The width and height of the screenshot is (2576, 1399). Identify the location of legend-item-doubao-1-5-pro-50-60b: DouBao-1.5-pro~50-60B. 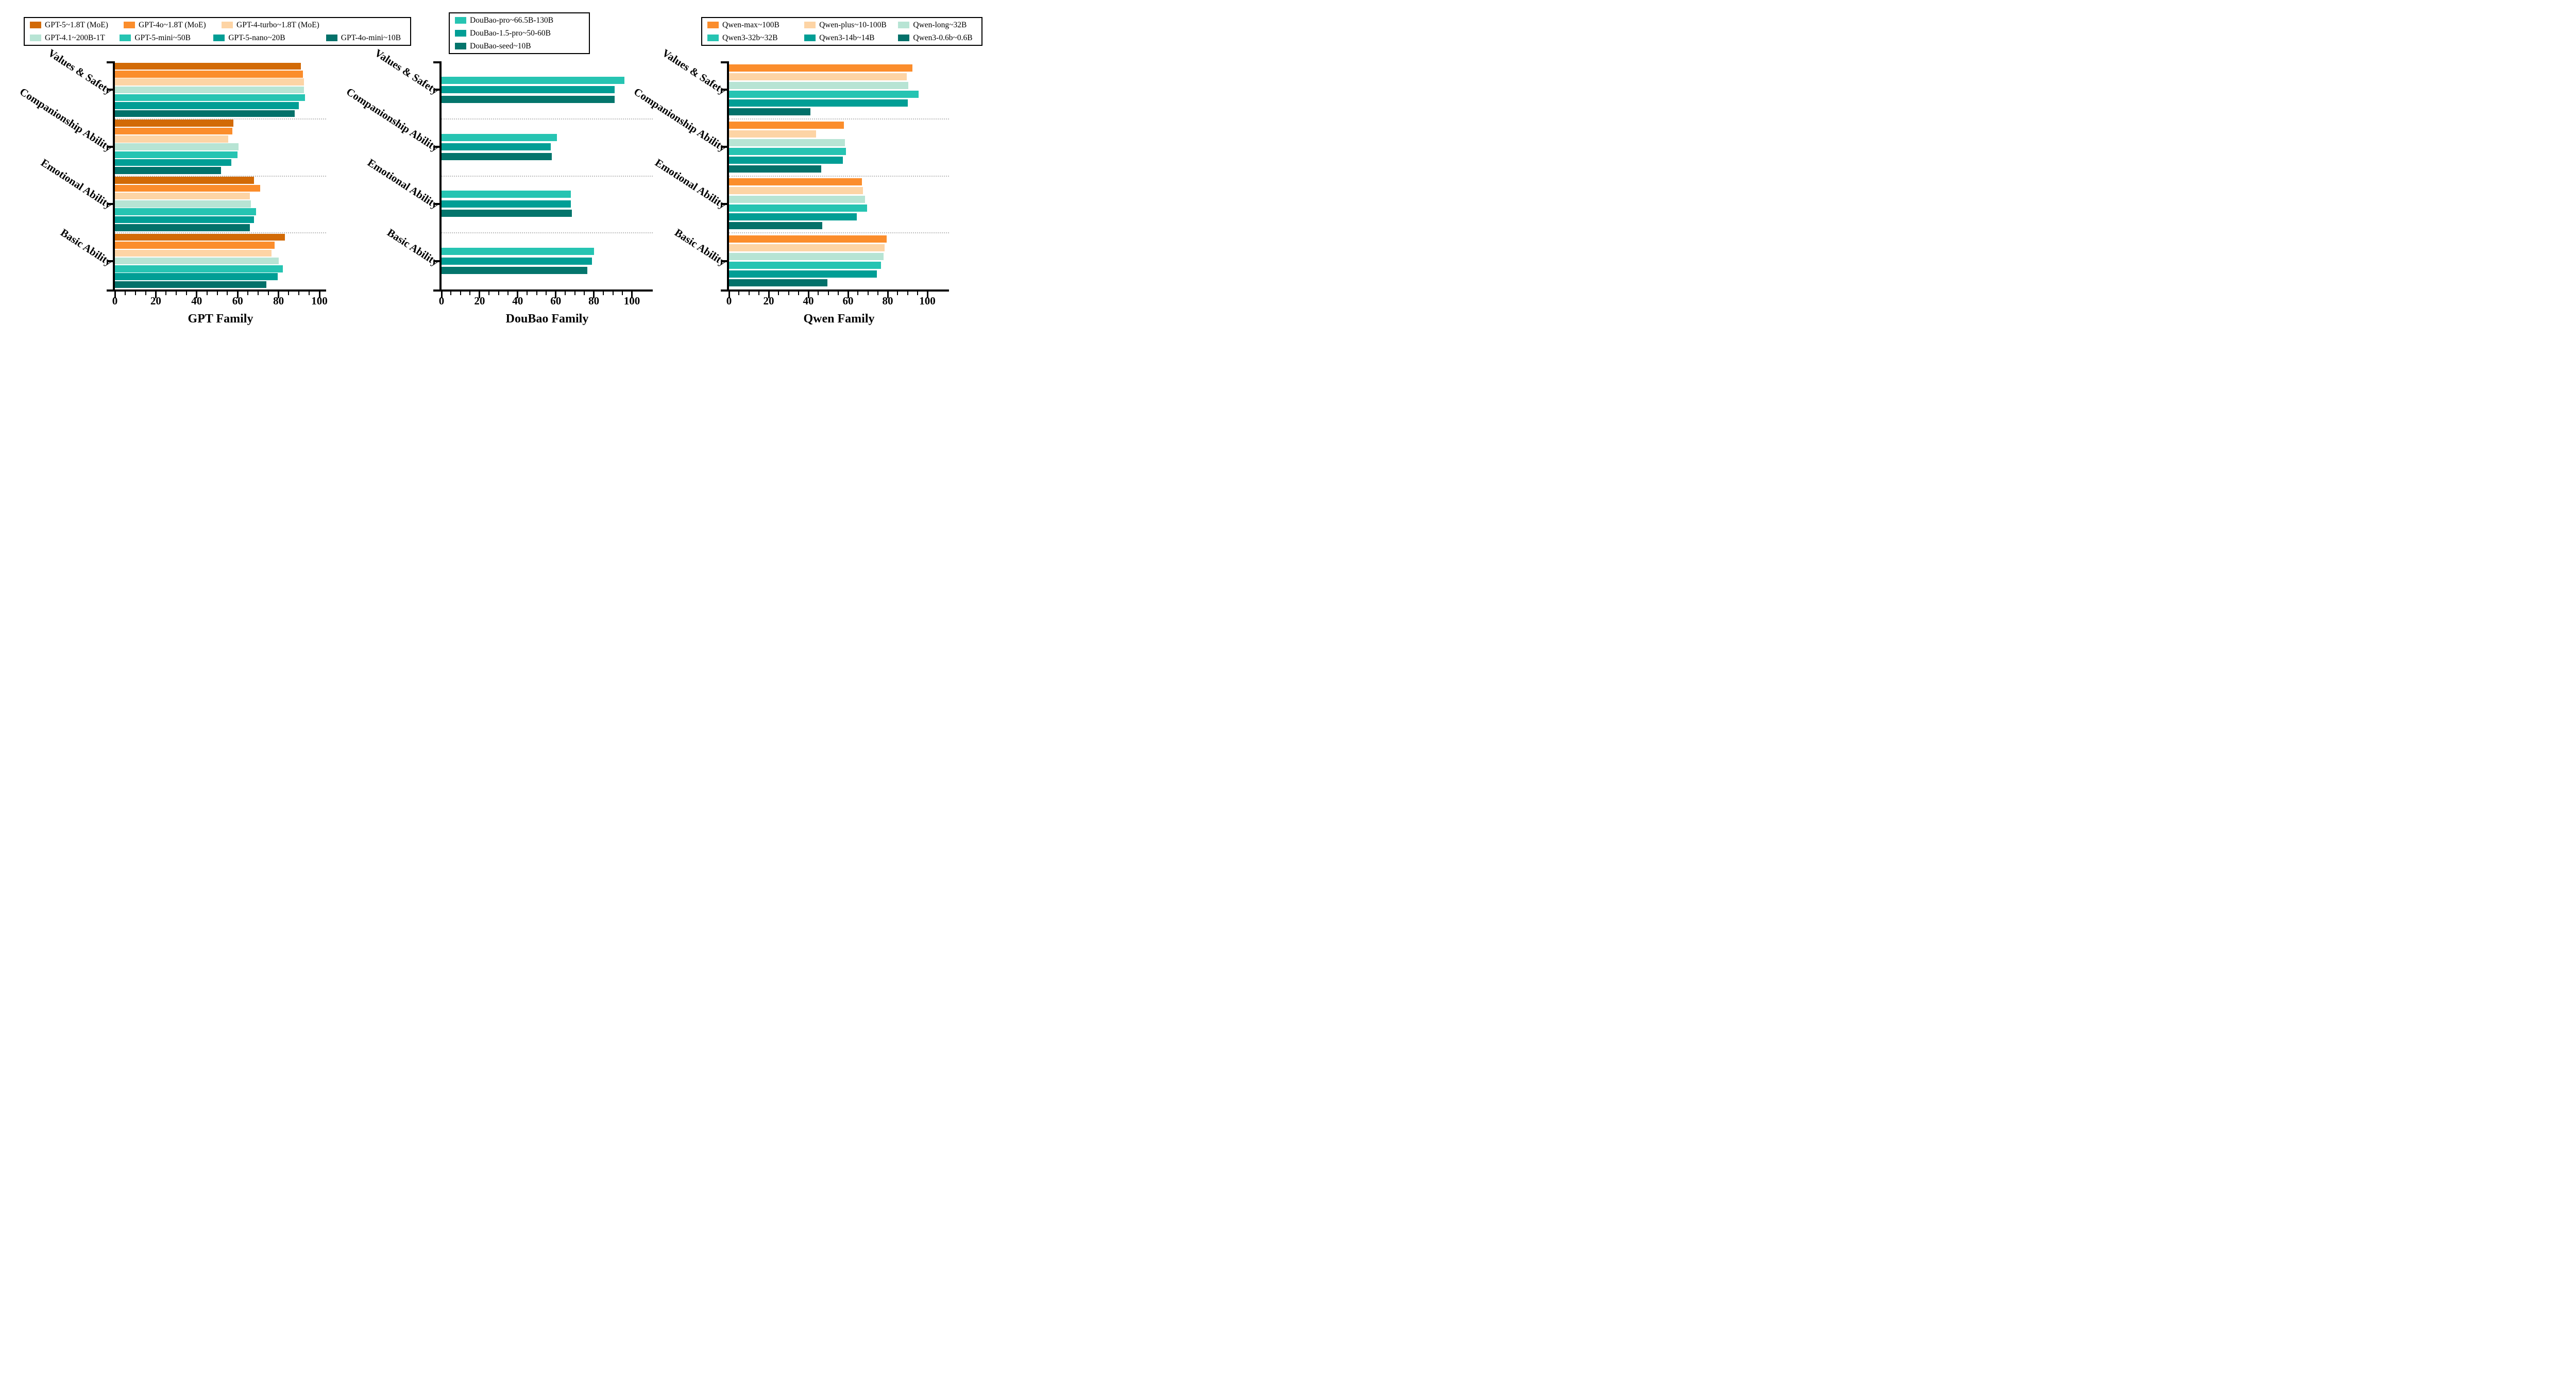
(519, 33).